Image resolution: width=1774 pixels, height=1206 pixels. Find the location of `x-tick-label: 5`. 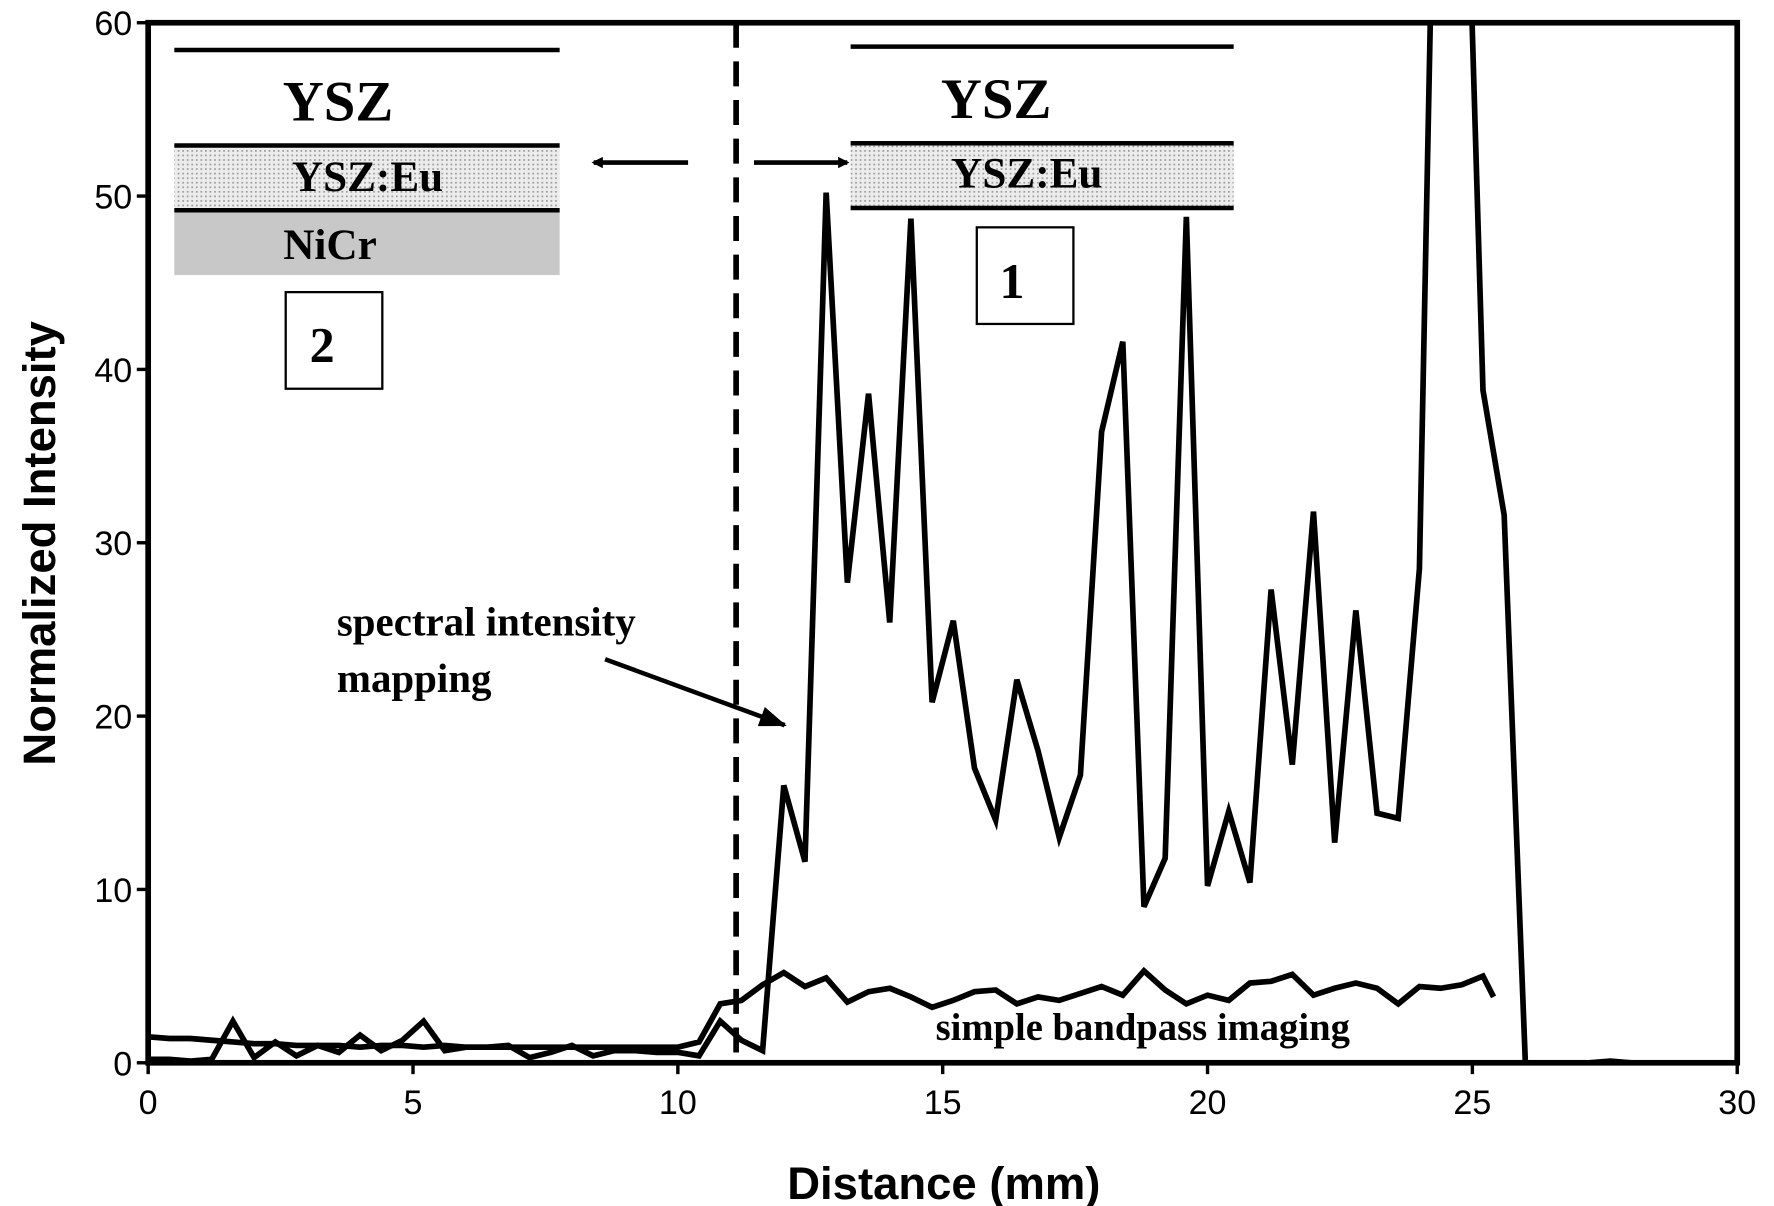

x-tick-label: 5 is located at coordinates (413, 1103).